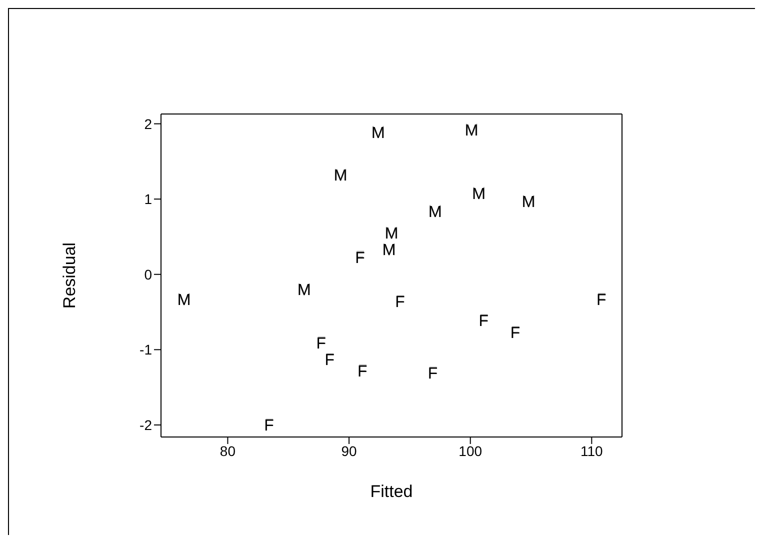 Image resolution: width=762 pixels, height=542 pixels. What do you see at coordinates (391, 491) in the screenshot?
I see `x-axis-title: Fitted` at bounding box center [391, 491].